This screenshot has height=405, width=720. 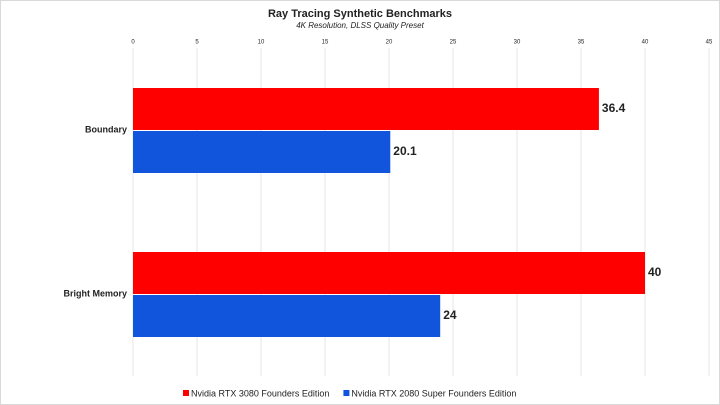 What do you see at coordinates (106, 129) in the screenshot?
I see `y-tick-label: Boundary` at bounding box center [106, 129].